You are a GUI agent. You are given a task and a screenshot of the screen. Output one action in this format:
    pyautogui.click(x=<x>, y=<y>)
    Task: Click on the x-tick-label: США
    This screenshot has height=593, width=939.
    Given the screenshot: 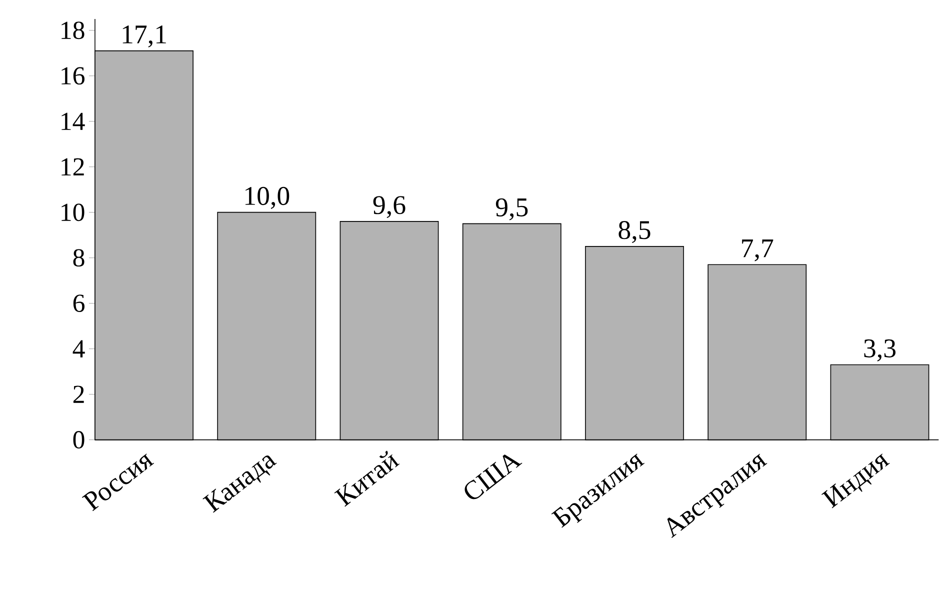 What is the action you would take?
    pyautogui.click(x=493, y=477)
    